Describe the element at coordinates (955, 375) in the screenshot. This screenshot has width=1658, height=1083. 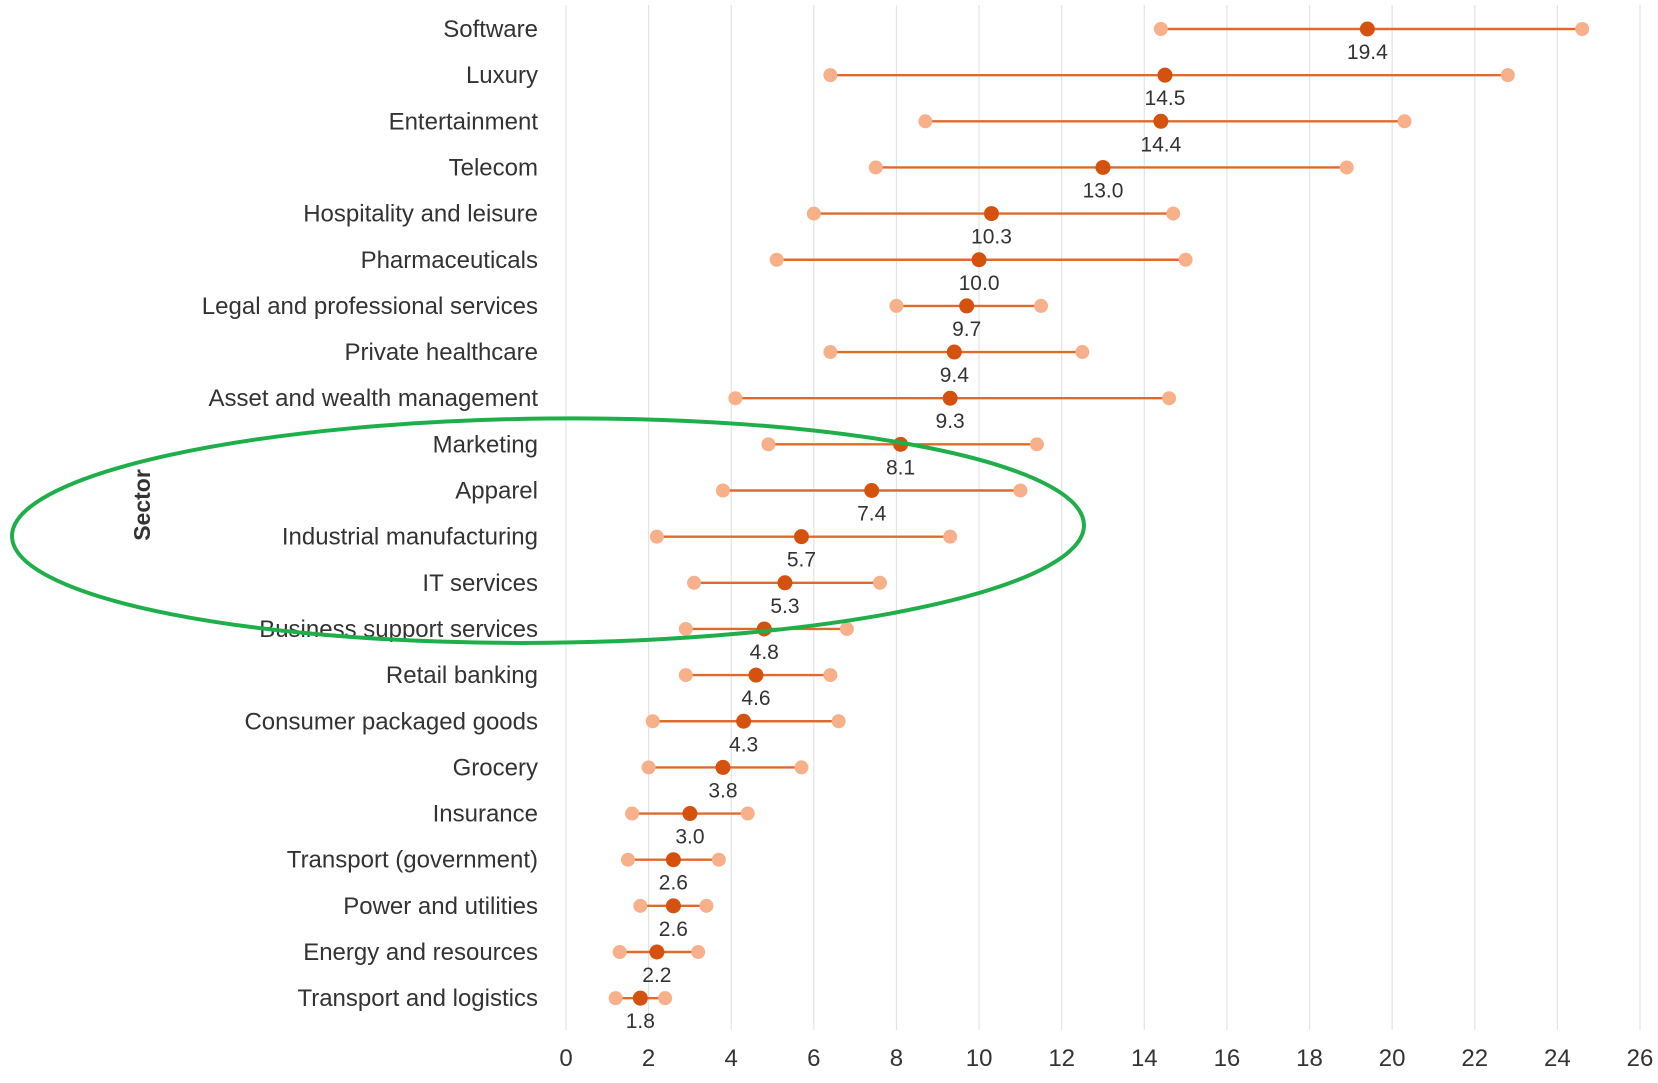
I see `median-data-label: 9.4` at that location.